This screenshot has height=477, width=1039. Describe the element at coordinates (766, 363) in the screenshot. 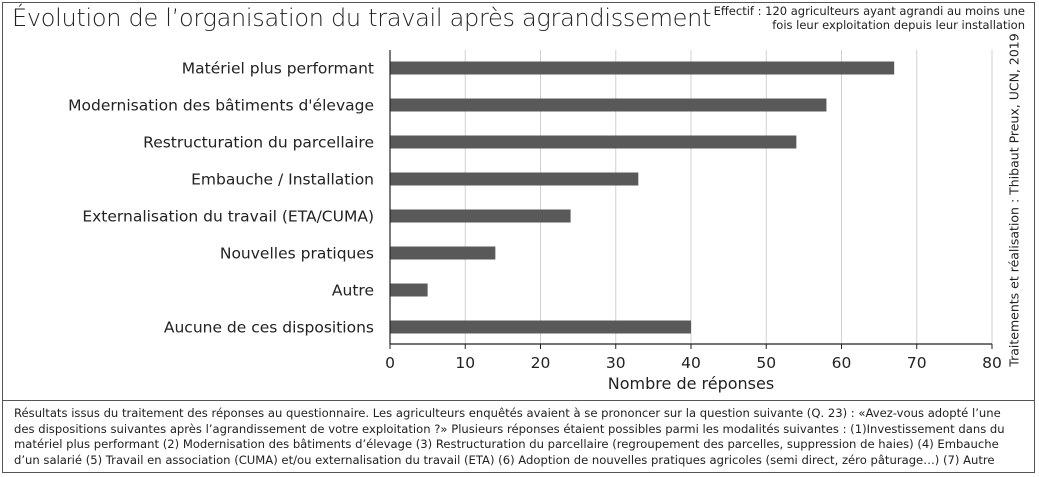

I see `x-tick-label: 50` at that location.